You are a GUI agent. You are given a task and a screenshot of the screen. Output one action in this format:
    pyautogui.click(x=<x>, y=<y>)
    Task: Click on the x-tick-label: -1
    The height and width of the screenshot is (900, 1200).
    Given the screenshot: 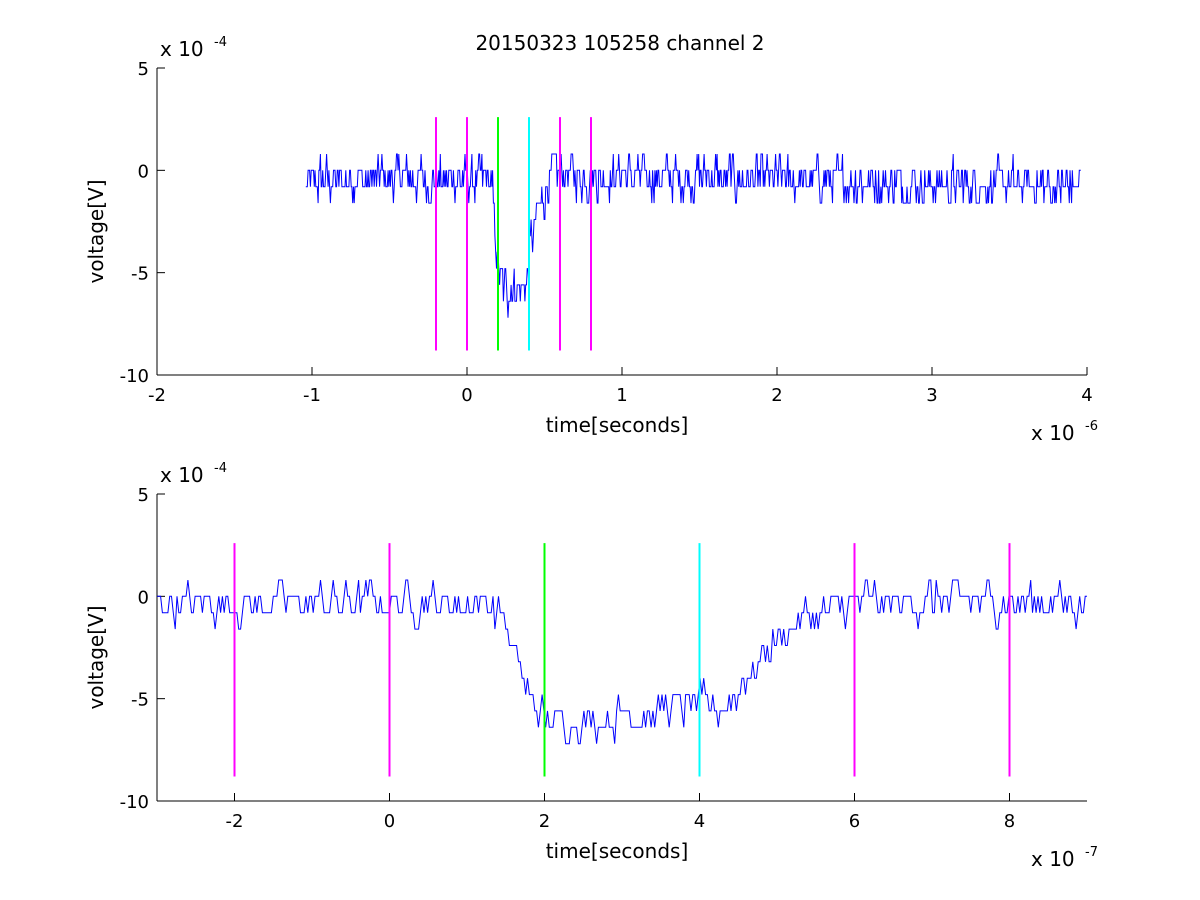 What is the action you would take?
    pyautogui.click(x=312, y=395)
    